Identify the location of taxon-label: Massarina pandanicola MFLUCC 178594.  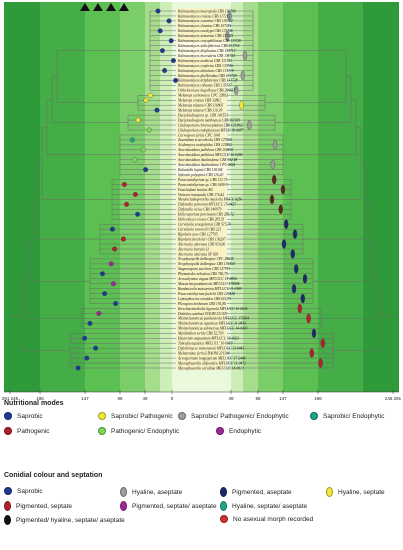
(208, 284).